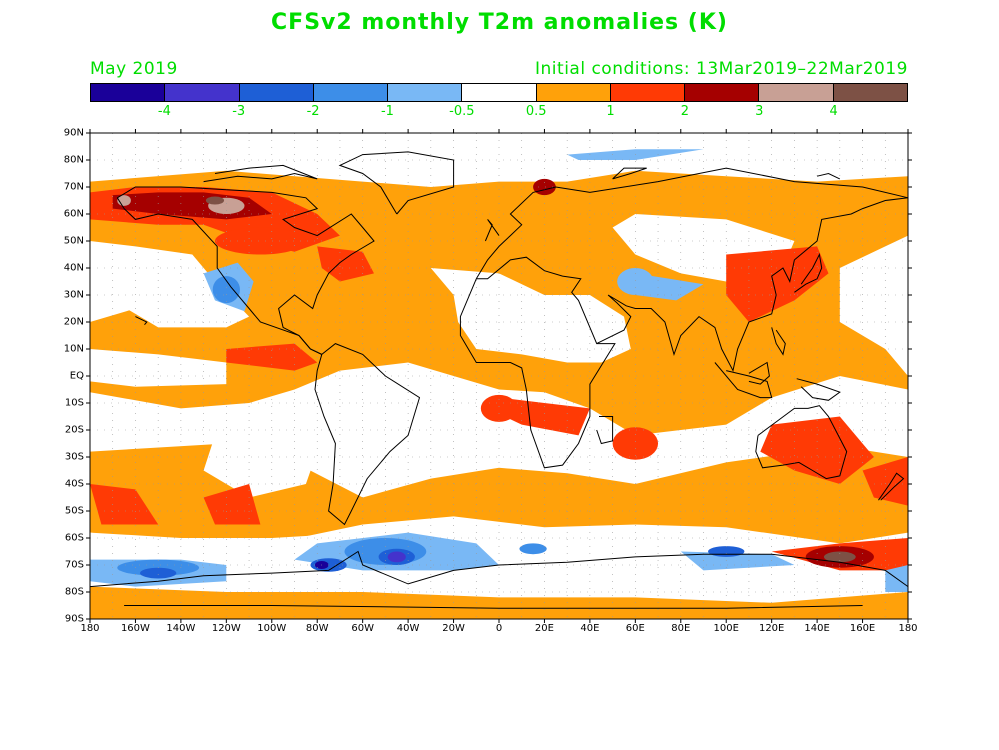  What do you see at coordinates (681, 628) in the screenshot?
I see `longitude-label: 80E` at bounding box center [681, 628].